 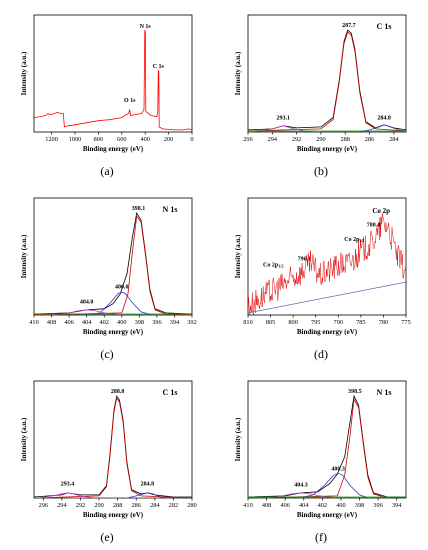 What do you see at coordinates (338, 469) in the screenshot?
I see `annotation-label: 400.3` at bounding box center [338, 469].